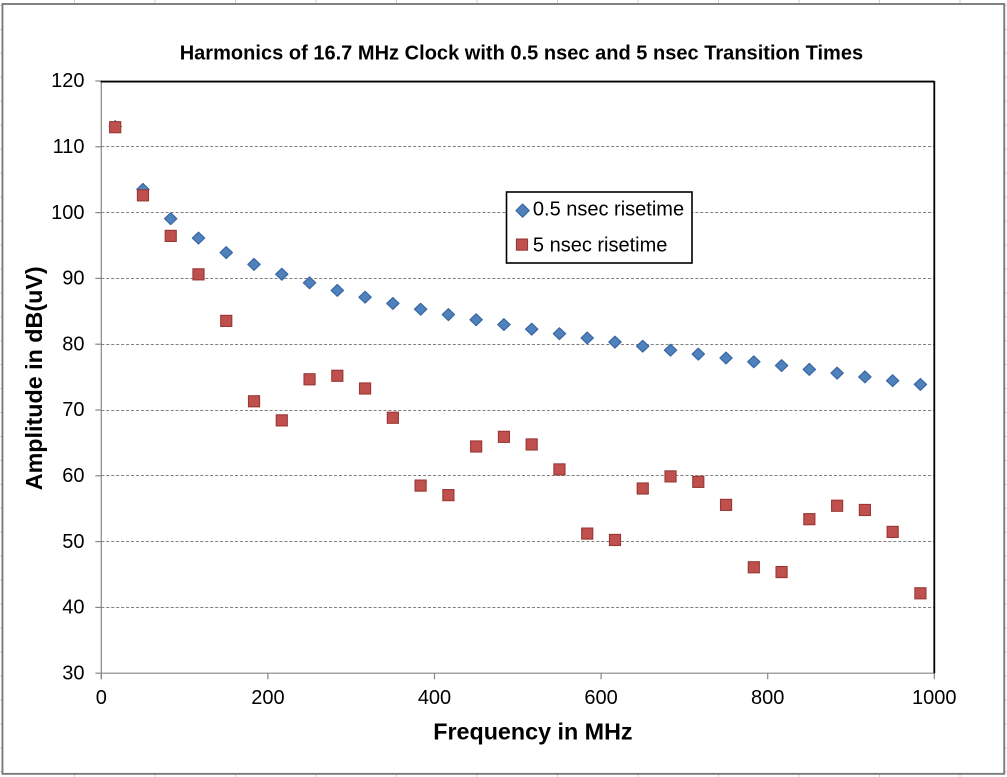 The height and width of the screenshot is (777, 1007). What do you see at coordinates (434, 698) in the screenshot?
I see `svg-text: 400` at bounding box center [434, 698].